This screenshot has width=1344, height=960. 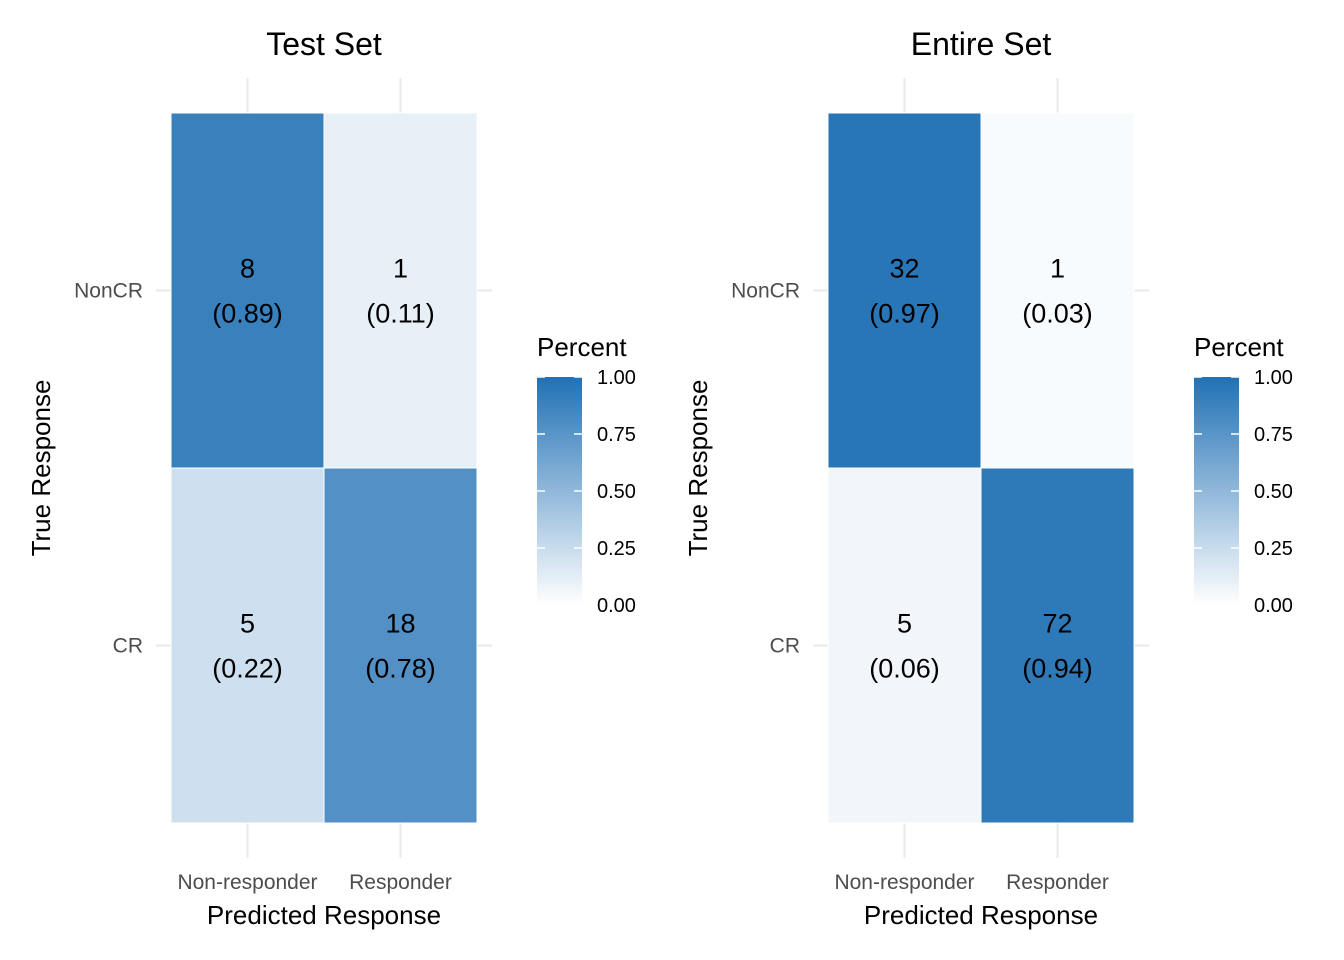 I want to click on cell-percent-label: (0.94), so click(x=1057, y=669).